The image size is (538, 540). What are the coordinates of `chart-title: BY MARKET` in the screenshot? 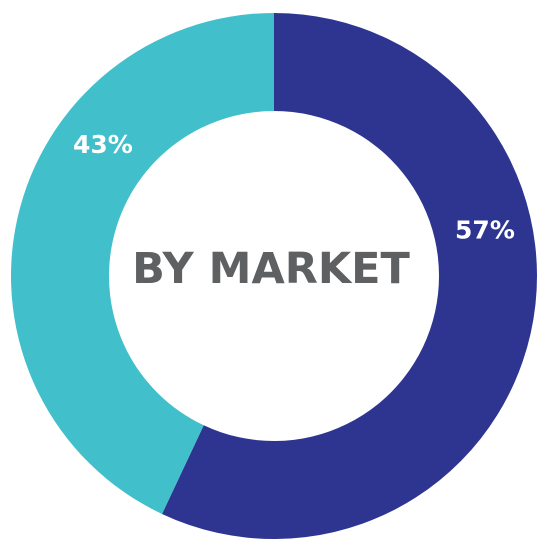 It's located at (271, 269).